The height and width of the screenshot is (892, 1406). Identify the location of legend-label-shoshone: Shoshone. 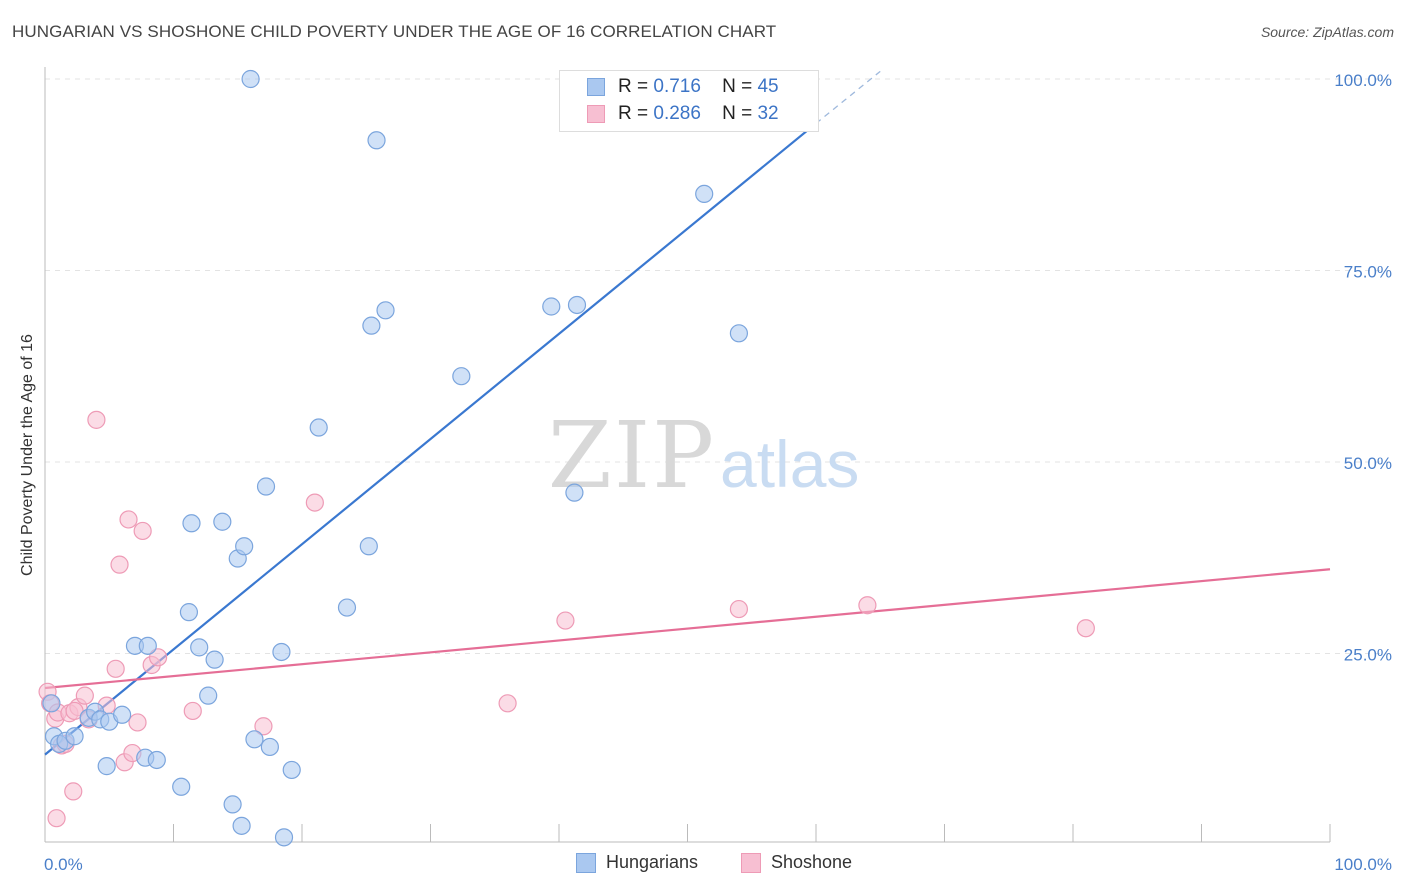
(812, 862).